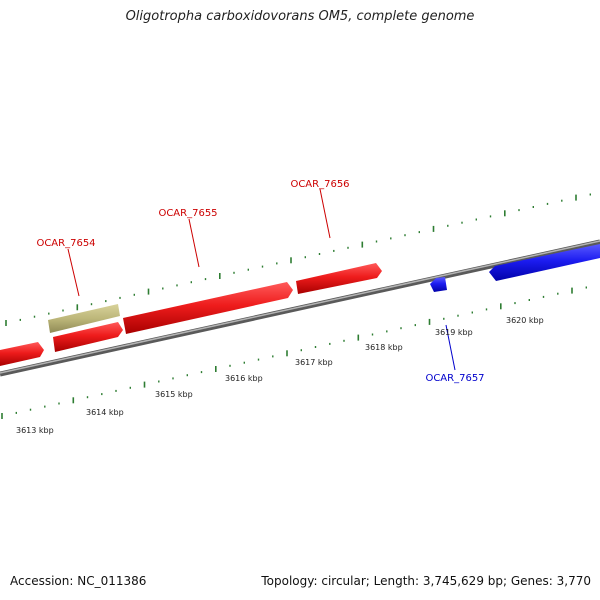  What do you see at coordinates (35, 430) in the screenshot?
I see `scale-label-3613: 3613 kbp` at bounding box center [35, 430].